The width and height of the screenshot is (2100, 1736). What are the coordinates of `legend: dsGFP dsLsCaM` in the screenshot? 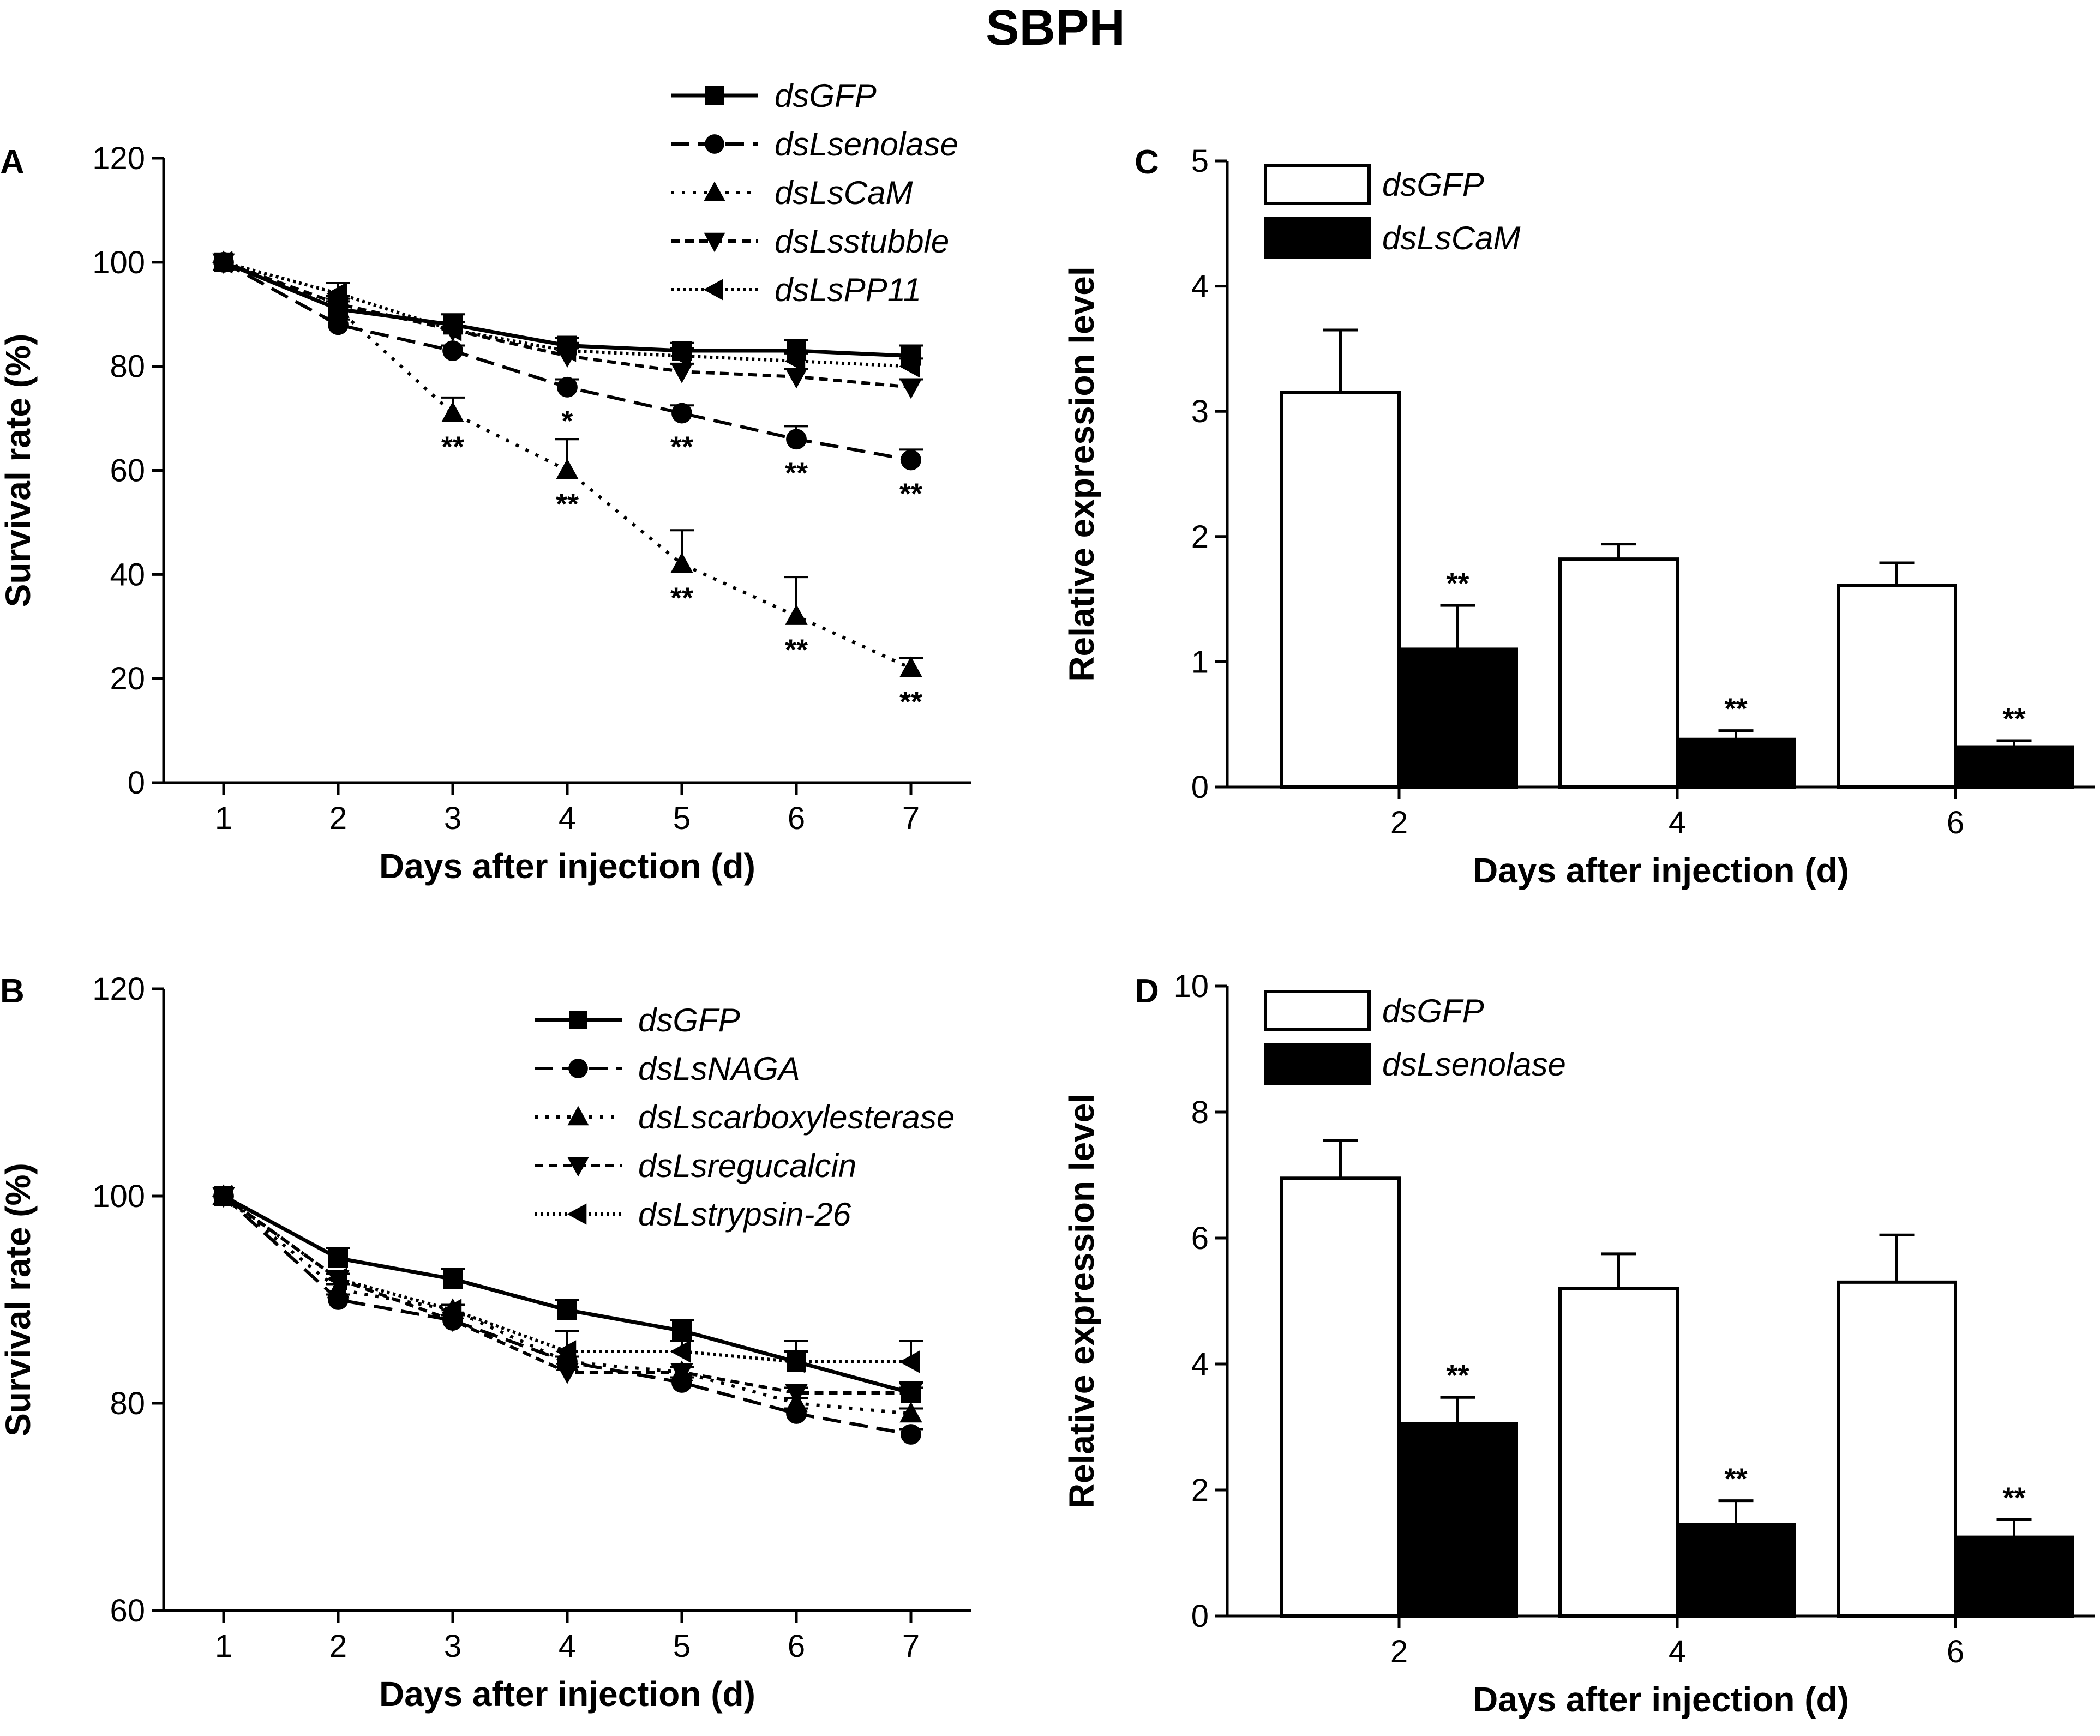 It's located at (1392, 211).